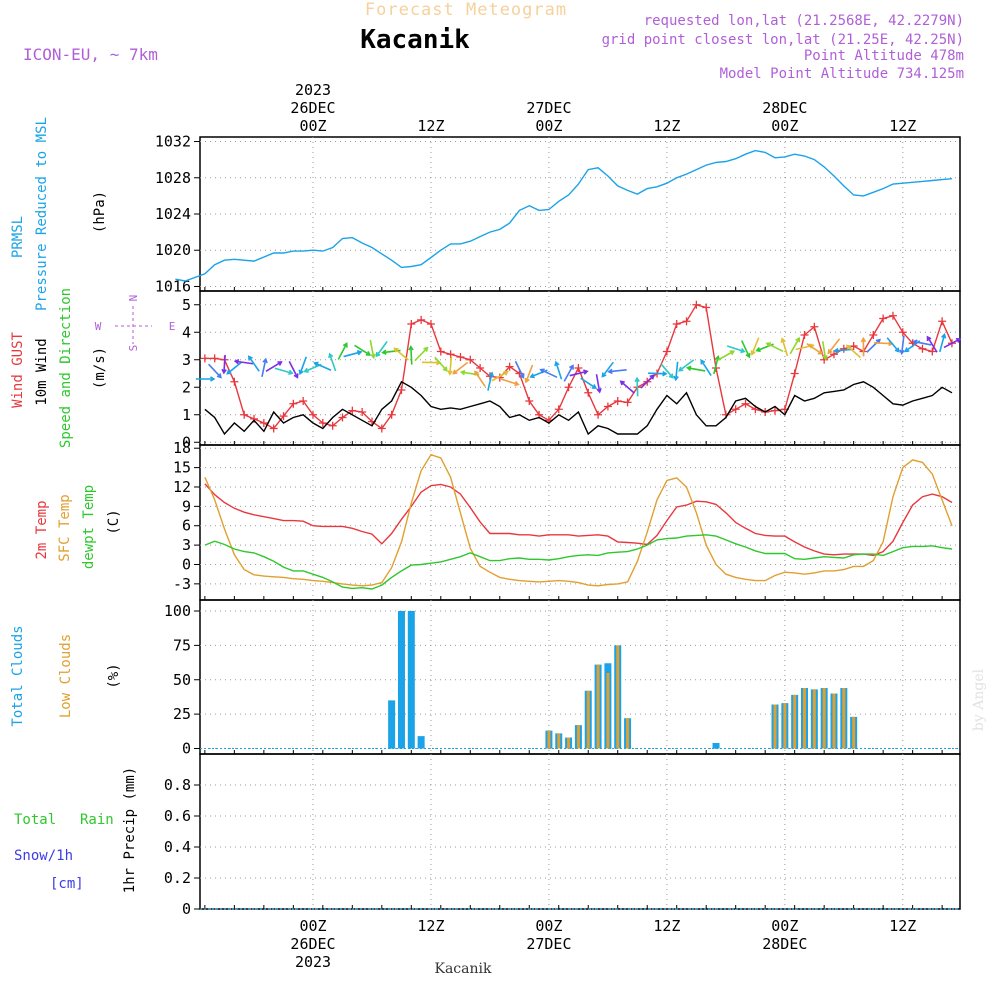 Image resolution: width=1000 pixels, height=1000 pixels. Describe the element at coordinates (100, 212) in the screenshot. I see `pressure-unit: (hPa)` at that location.